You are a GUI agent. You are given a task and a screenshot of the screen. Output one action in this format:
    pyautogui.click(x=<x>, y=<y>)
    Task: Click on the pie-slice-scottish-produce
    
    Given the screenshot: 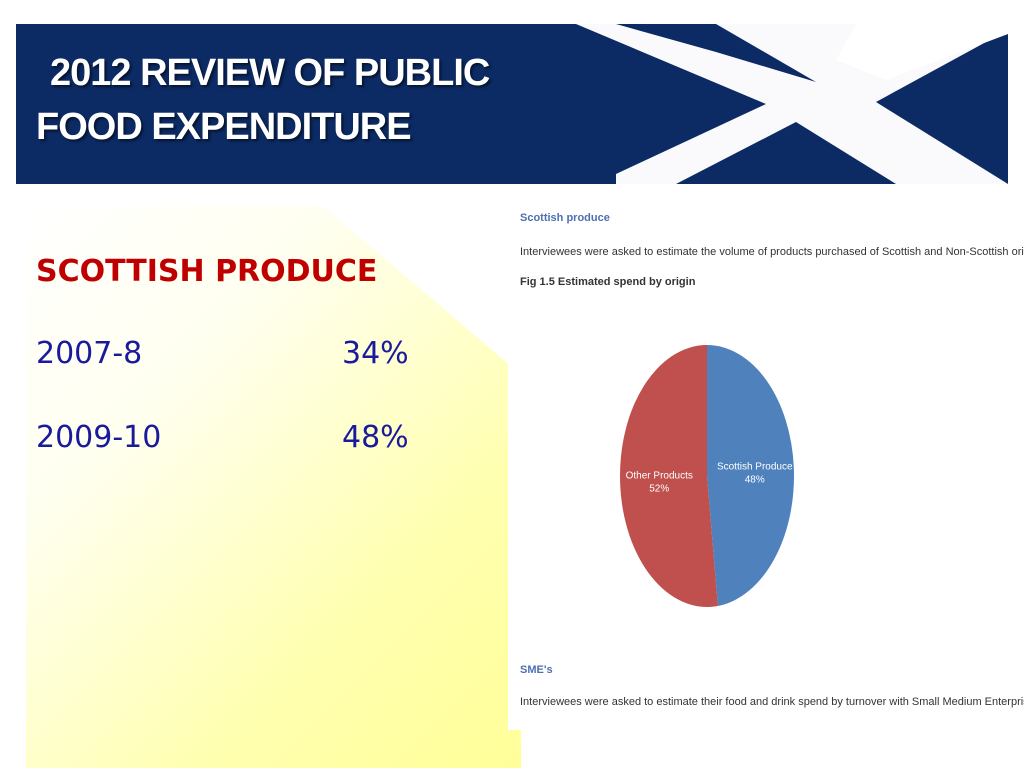 What is the action you would take?
    pyautogui.click(x=751, y=475)
    